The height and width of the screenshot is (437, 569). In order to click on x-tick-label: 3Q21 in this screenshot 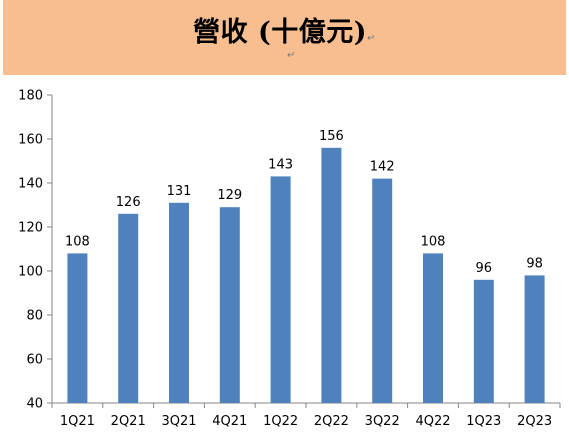, I will do `click(178, 421)`.